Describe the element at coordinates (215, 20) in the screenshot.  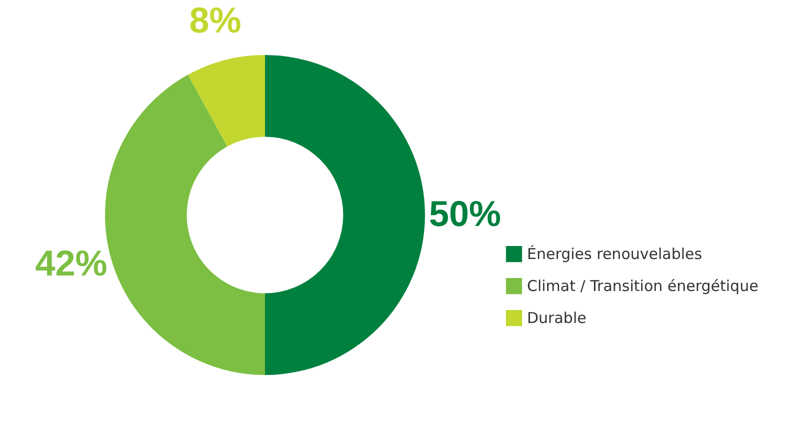
I see `data-label: 8%` at that location.